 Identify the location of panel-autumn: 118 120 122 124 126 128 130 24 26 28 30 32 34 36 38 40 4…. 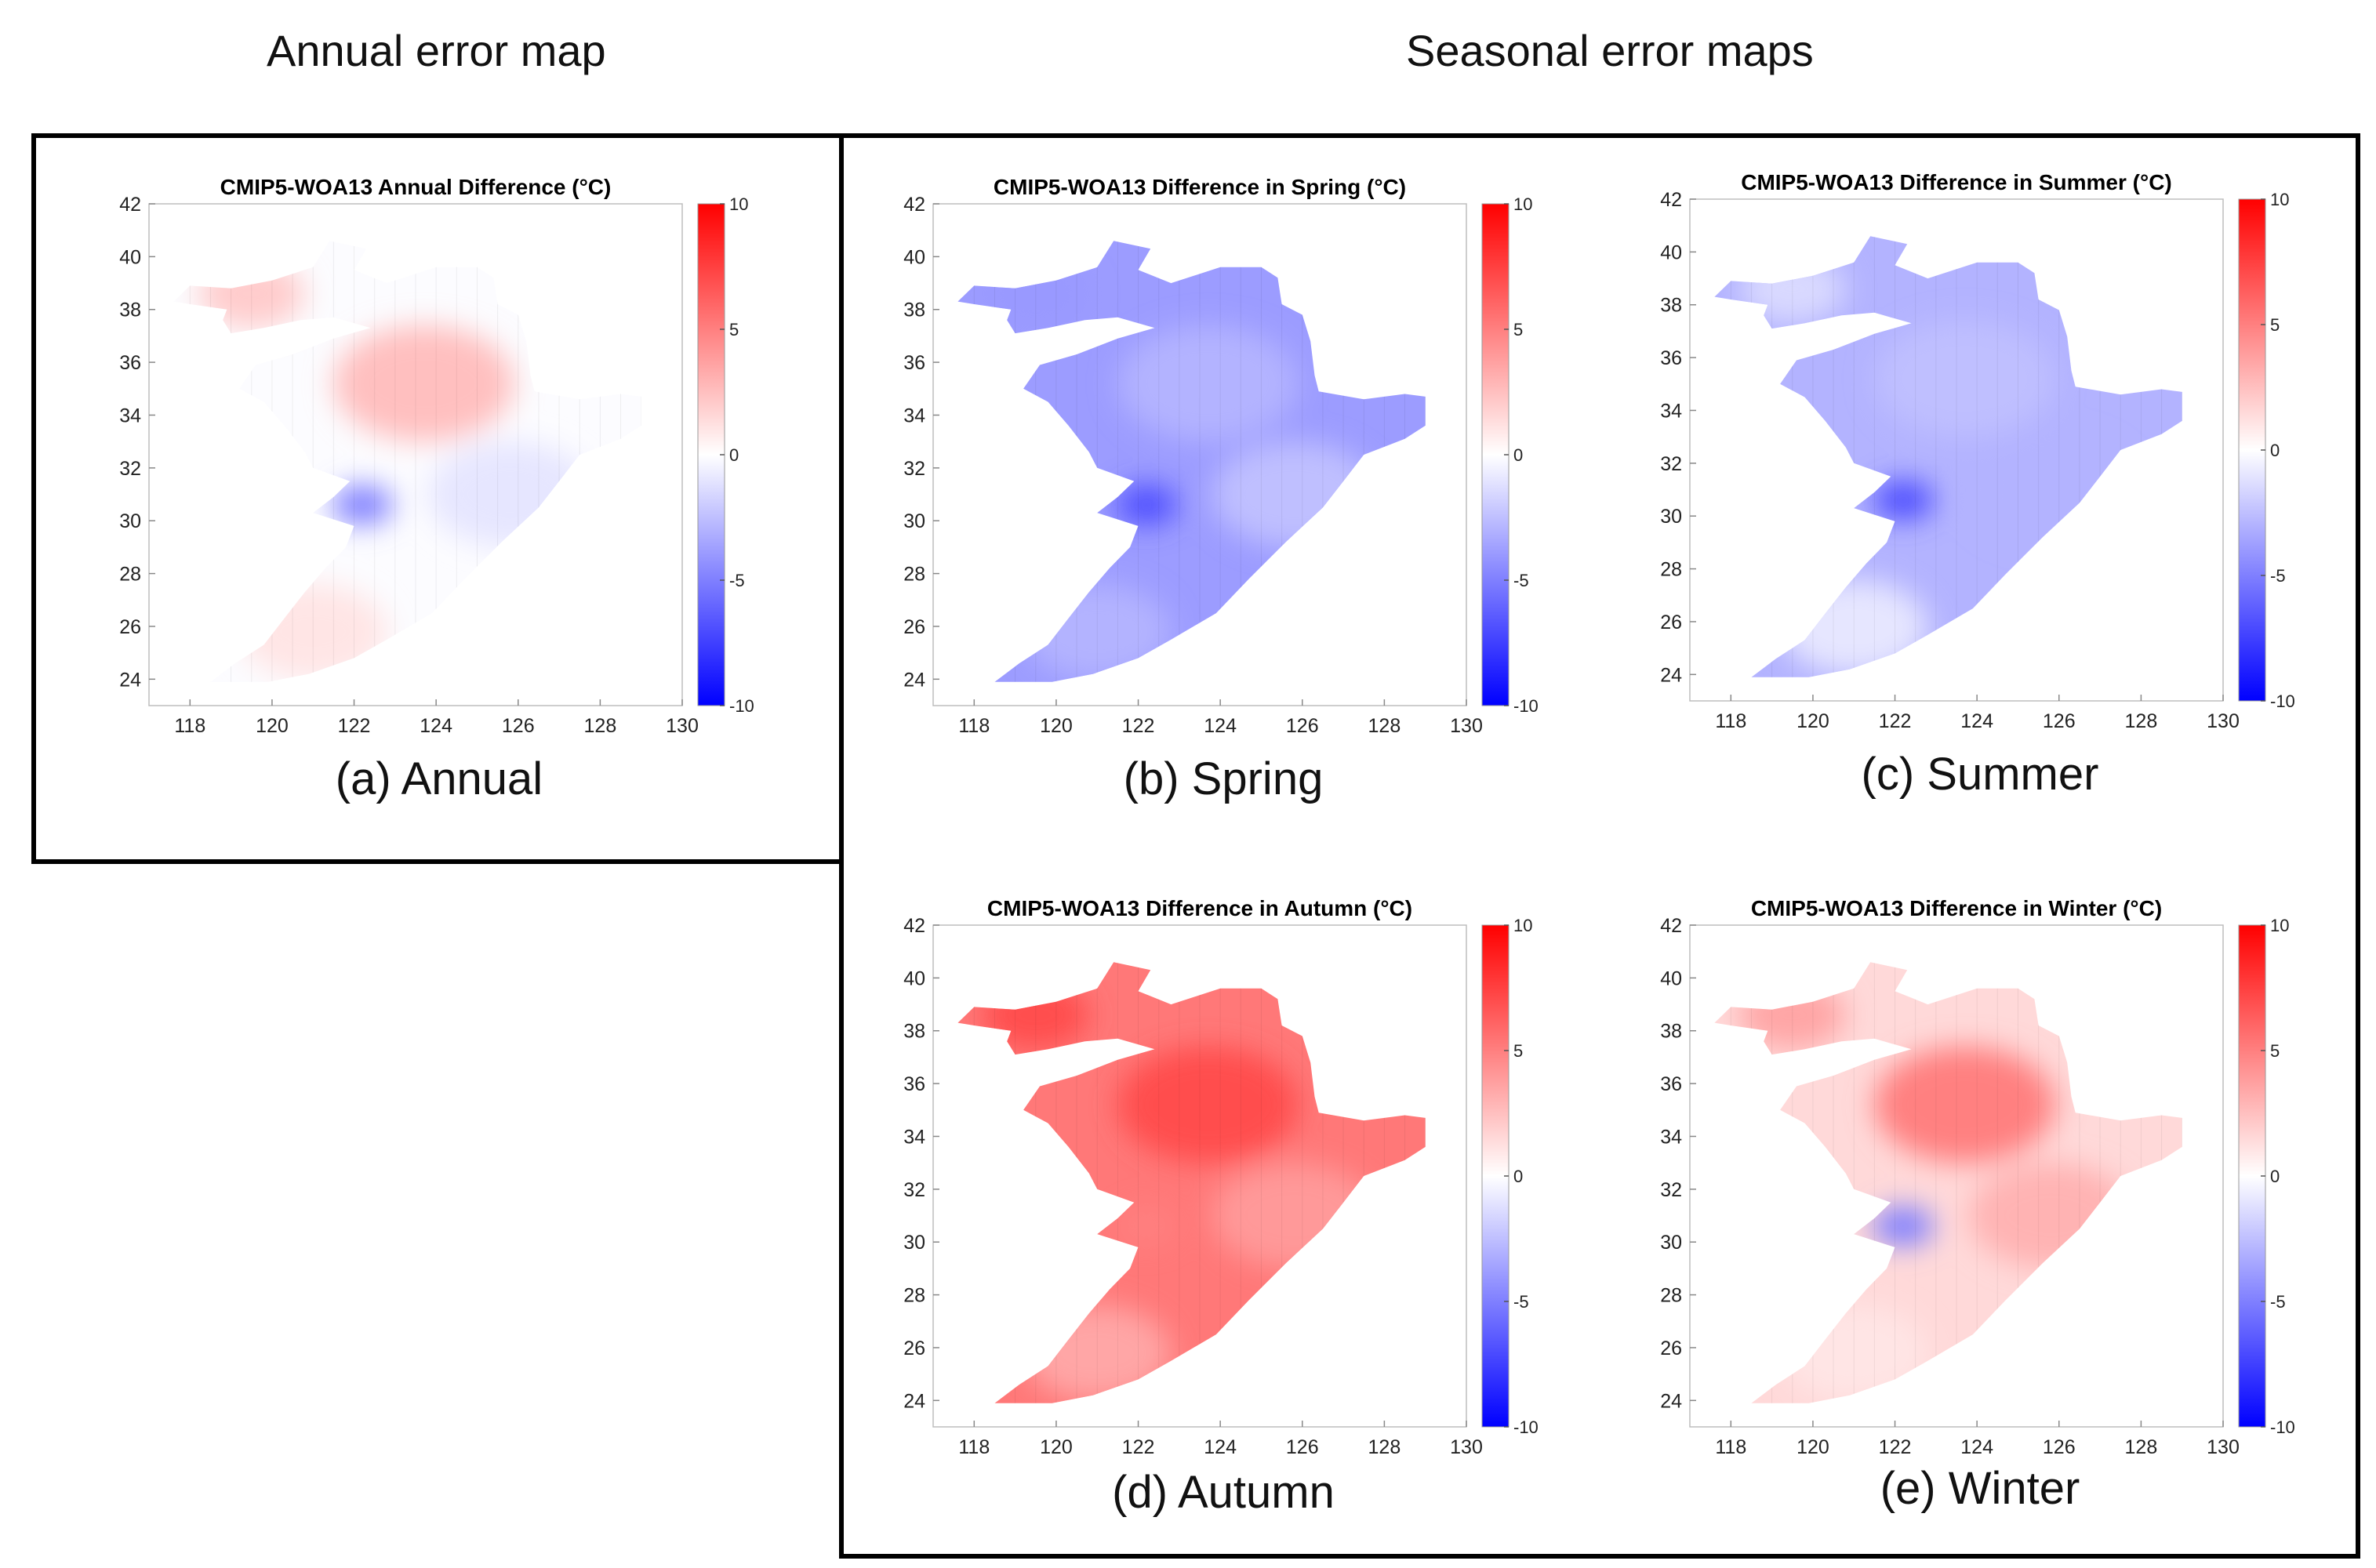
(1223, 1206).